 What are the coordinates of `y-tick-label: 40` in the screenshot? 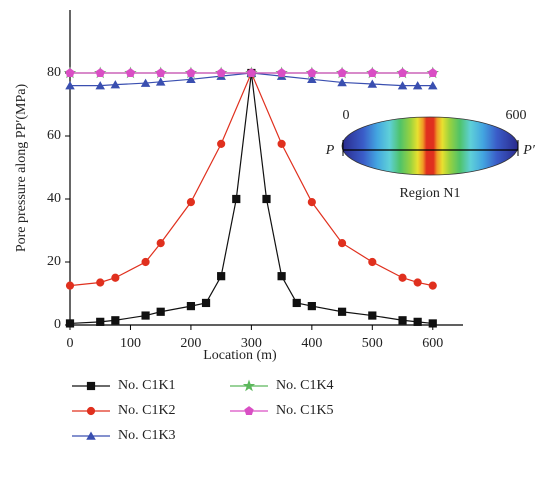 It's located at (54, 198).